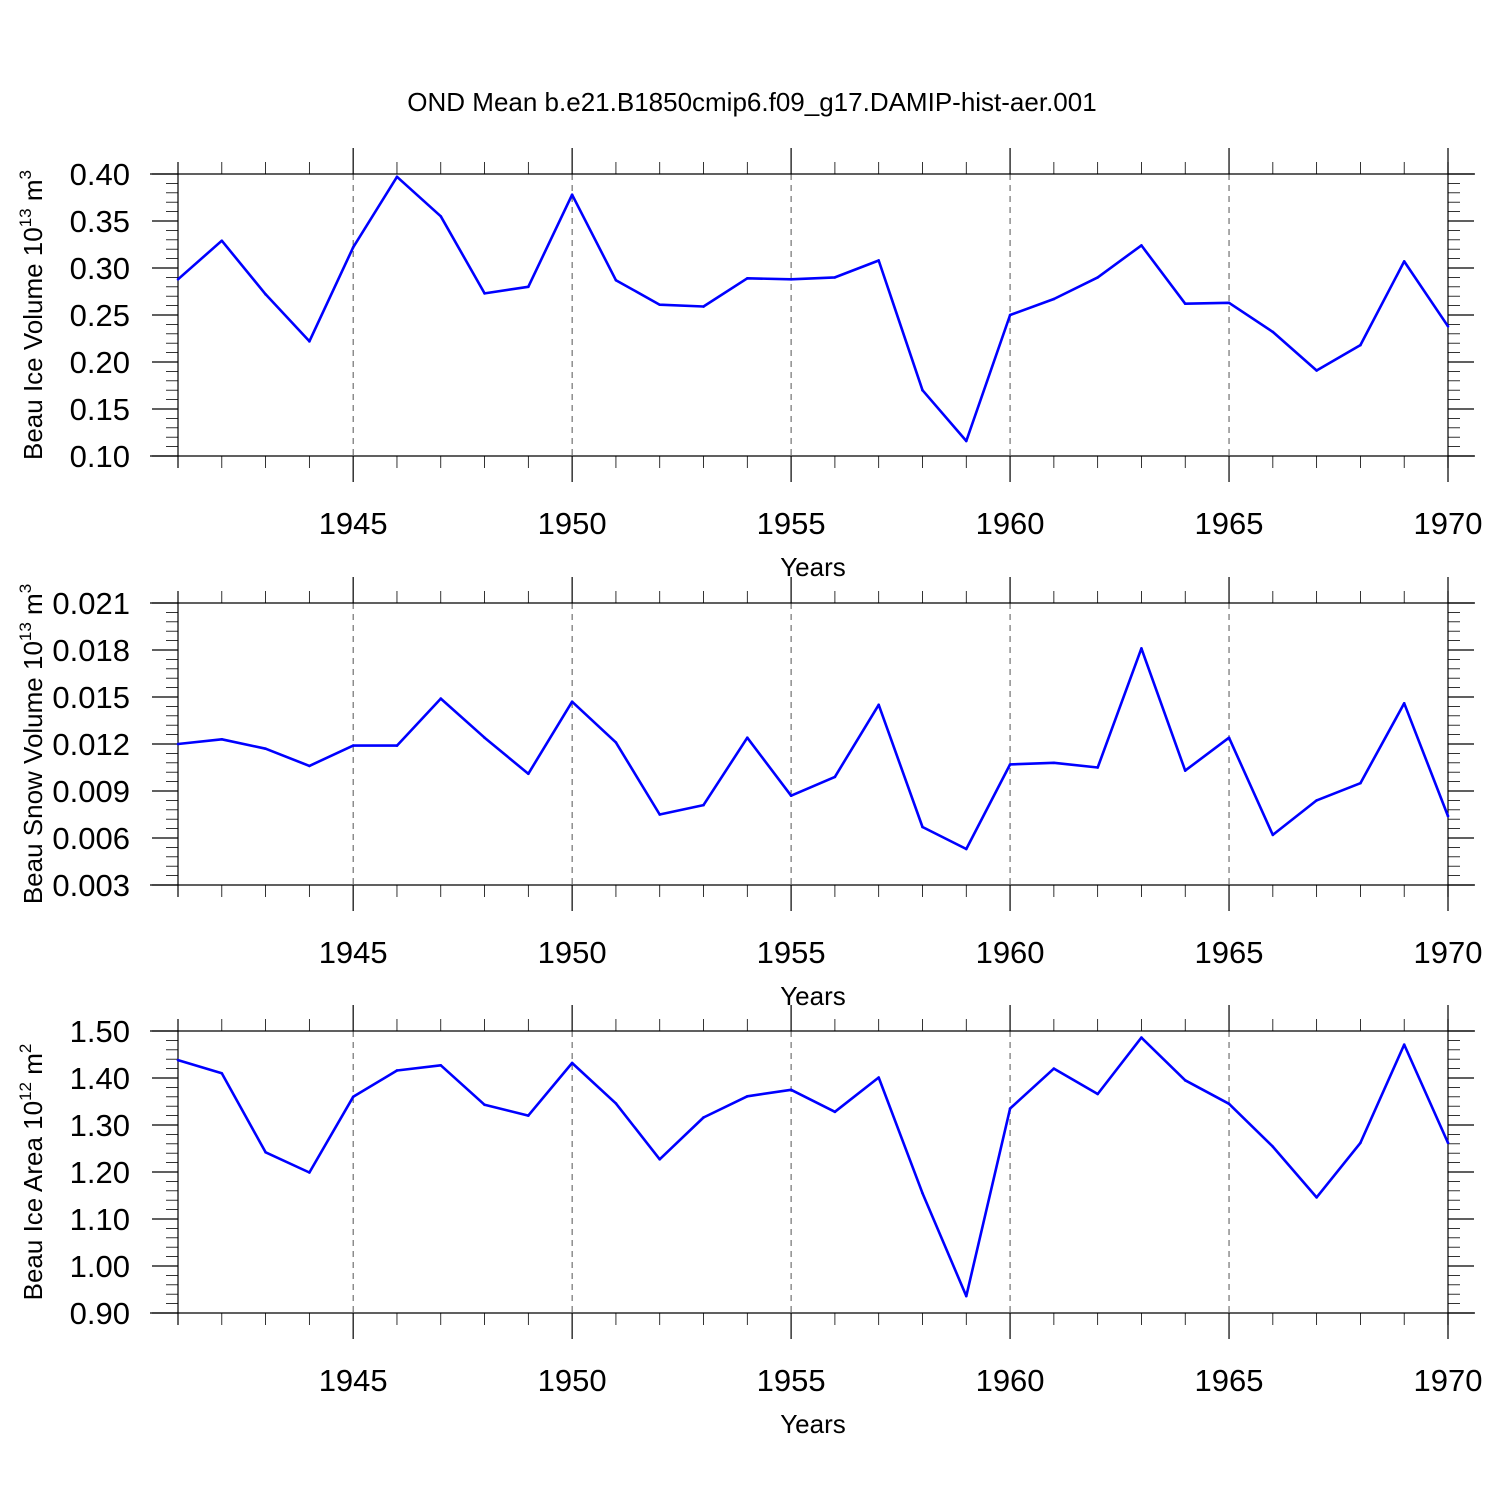 The width and height of the screenshot is (1500, 1500). What do you see at coordinates (100, 268) in the screenshot?
I see `y-tick-label: 0.30` at bounding box center [100, 268].